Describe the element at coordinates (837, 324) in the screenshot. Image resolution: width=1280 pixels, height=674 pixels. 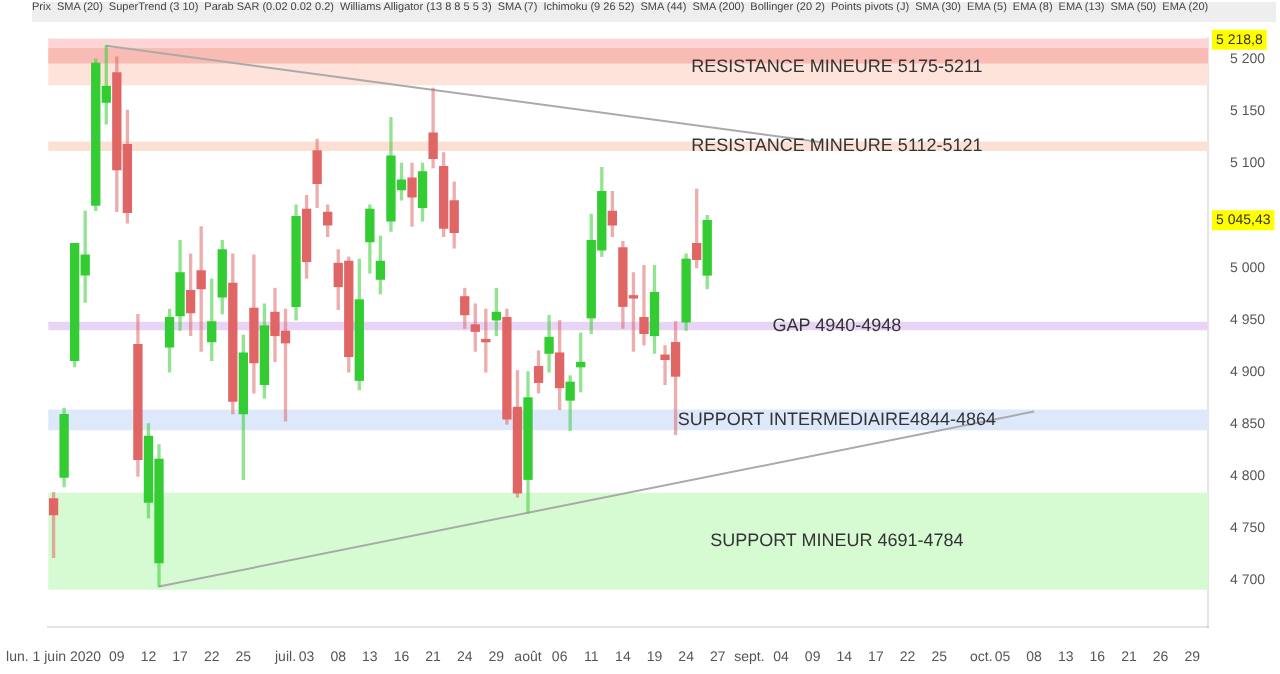
I see `band-label: GAP 4940-4948` at that location.